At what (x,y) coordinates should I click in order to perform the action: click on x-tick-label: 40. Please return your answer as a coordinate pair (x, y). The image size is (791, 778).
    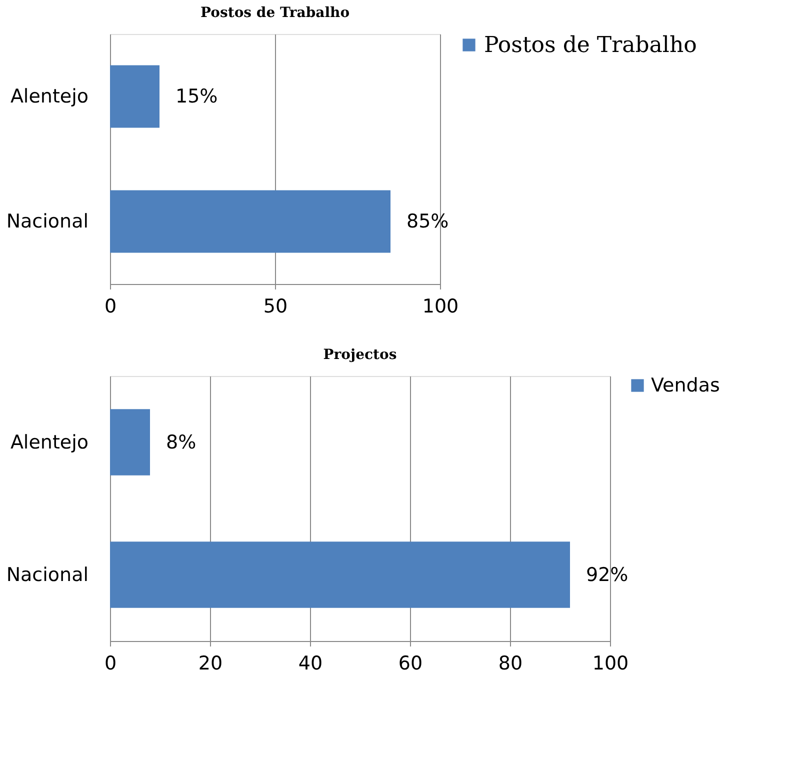
    Looking at the image, I should click on (310, 663).